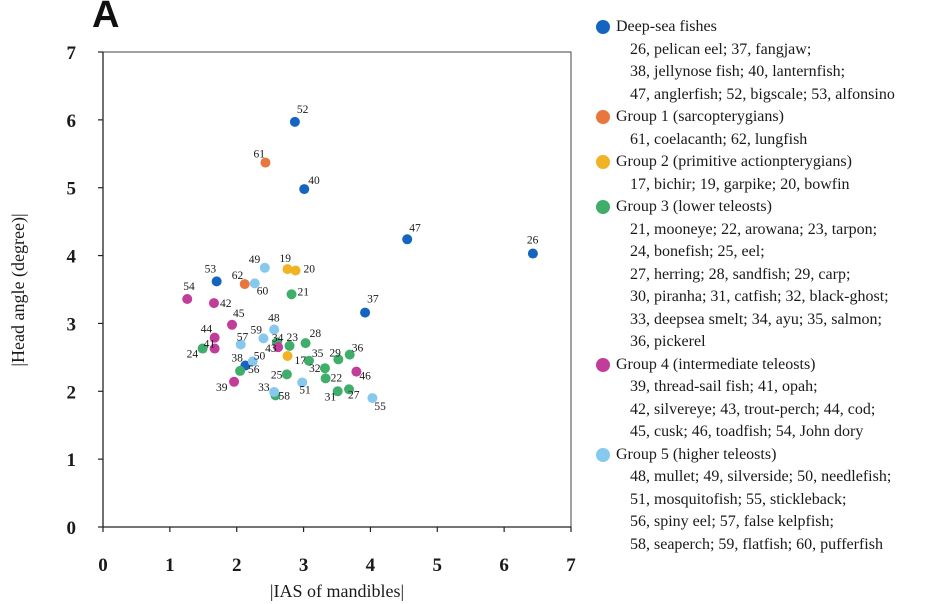 This screenshot has height=604, width=947. I want to click on point-label-19: 19, so click(286, 259).